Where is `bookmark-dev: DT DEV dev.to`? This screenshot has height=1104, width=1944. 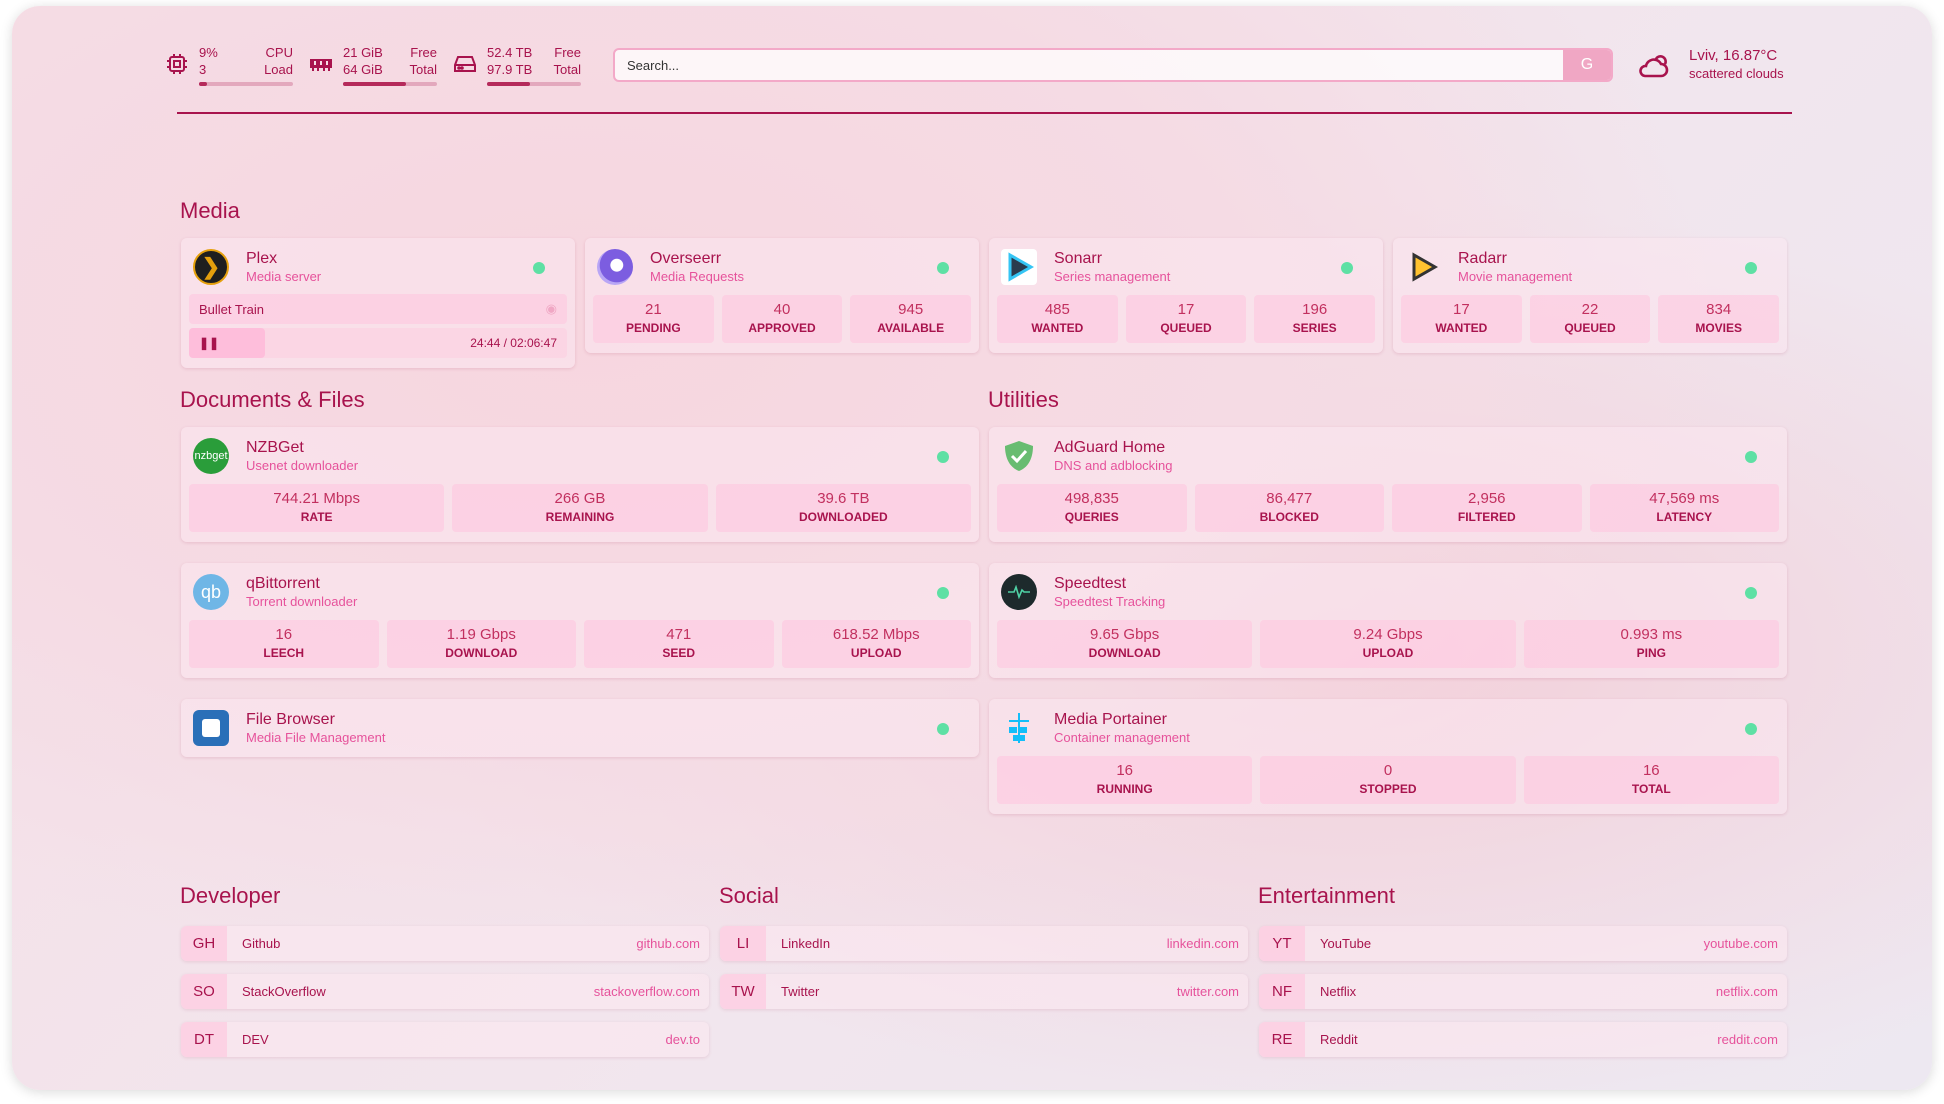
bookmark-dev: DT DEV dev.to is located at coordinates (445, 1039).